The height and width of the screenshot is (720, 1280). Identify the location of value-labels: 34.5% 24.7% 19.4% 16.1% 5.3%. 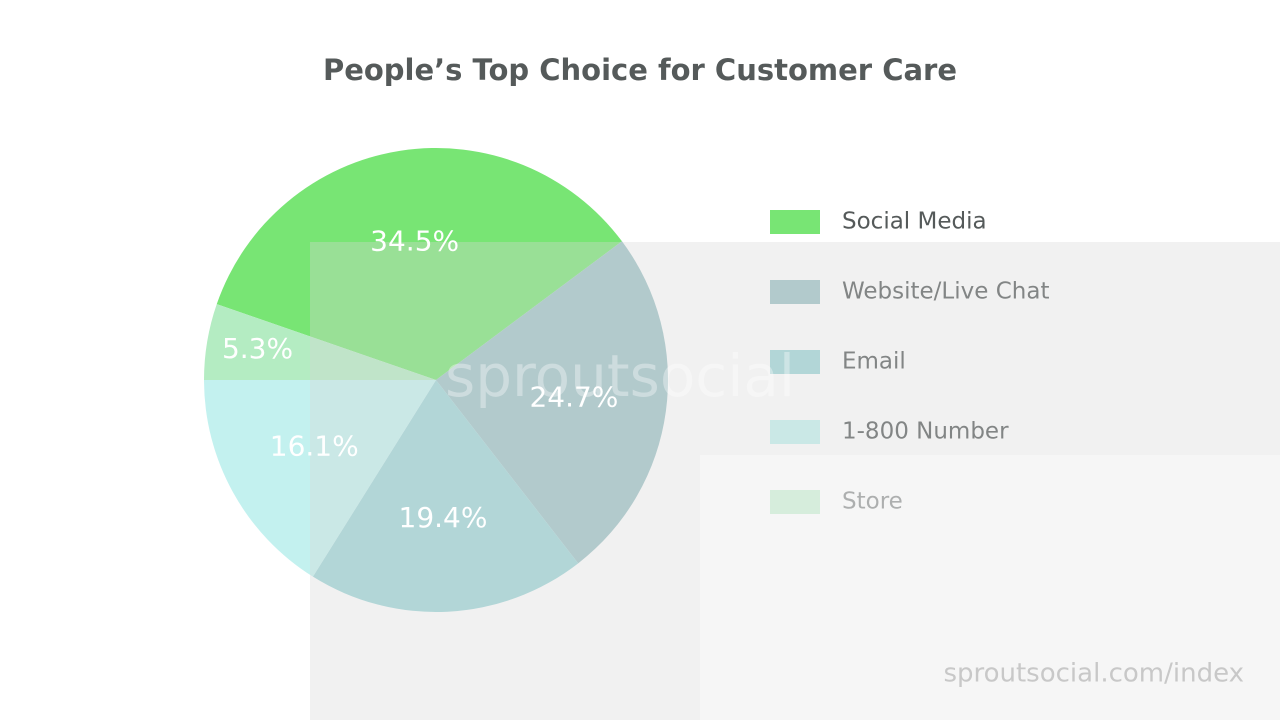
(420, 379).